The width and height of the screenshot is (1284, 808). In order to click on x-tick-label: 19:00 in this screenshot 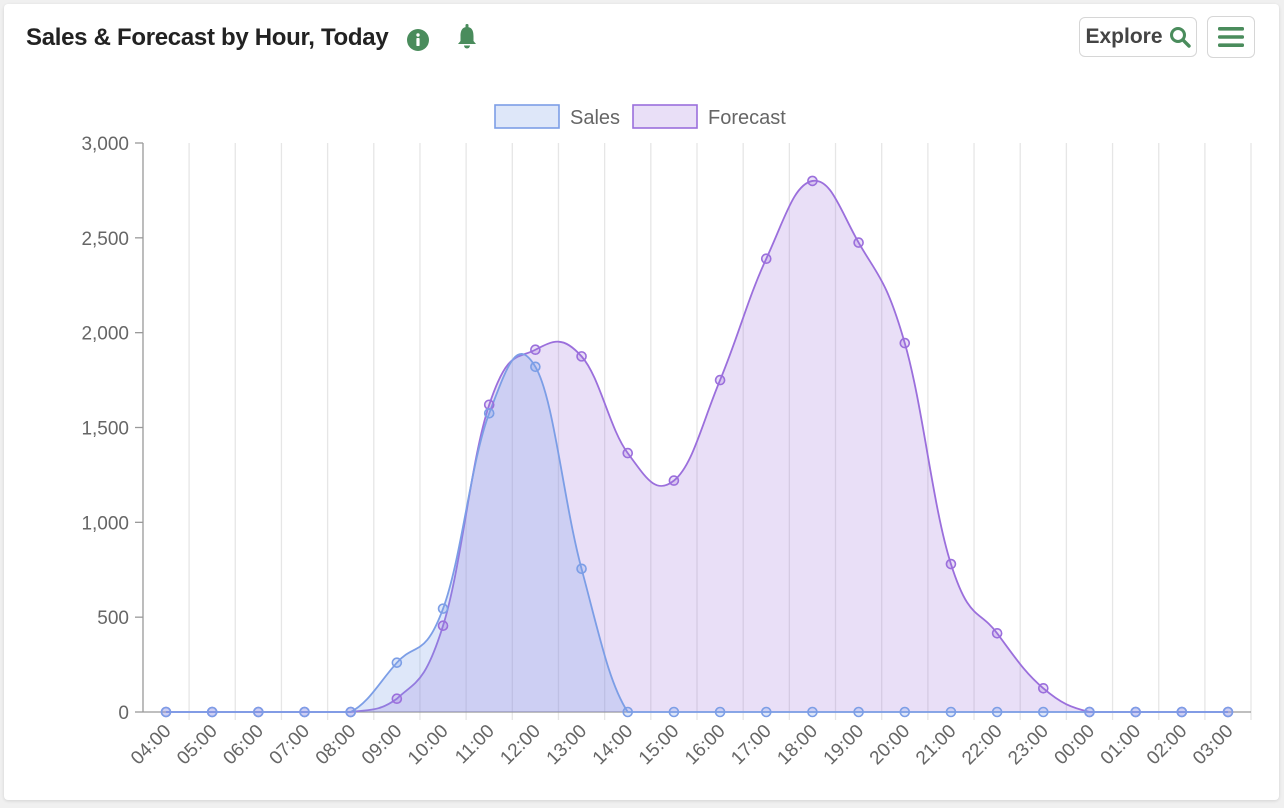, I will do `click(844, 745)`.